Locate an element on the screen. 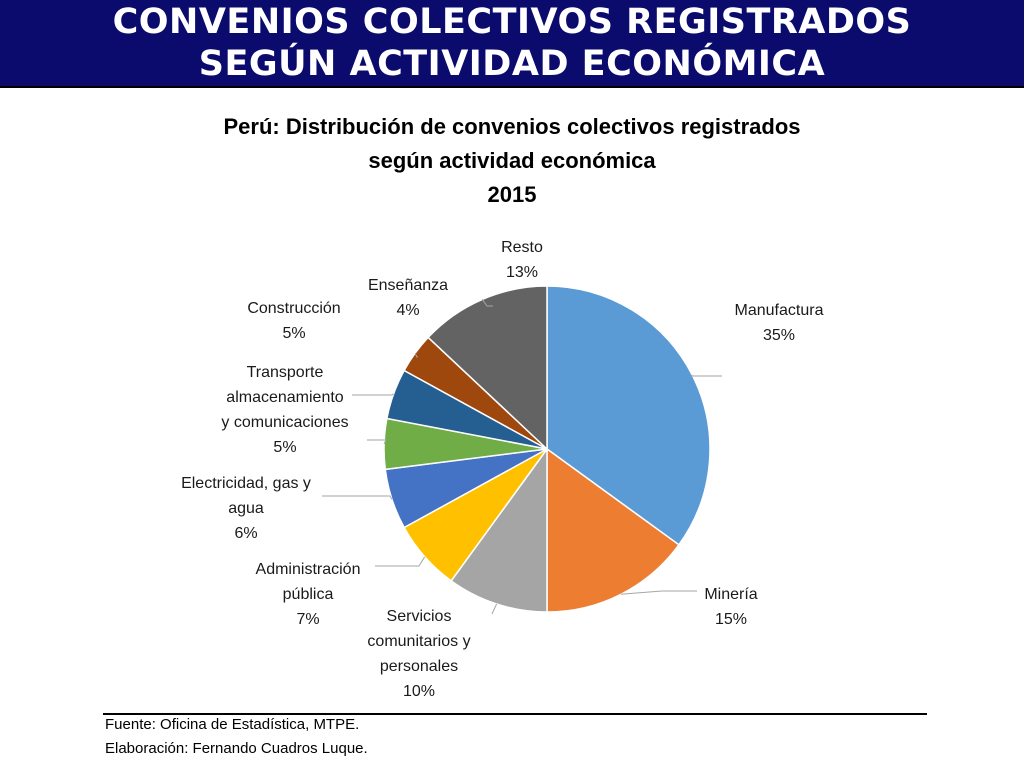 The height and width of the screenshot is (768, 1024). chart-title-line-2: según actividad económica is located at coordinates (512, 160).